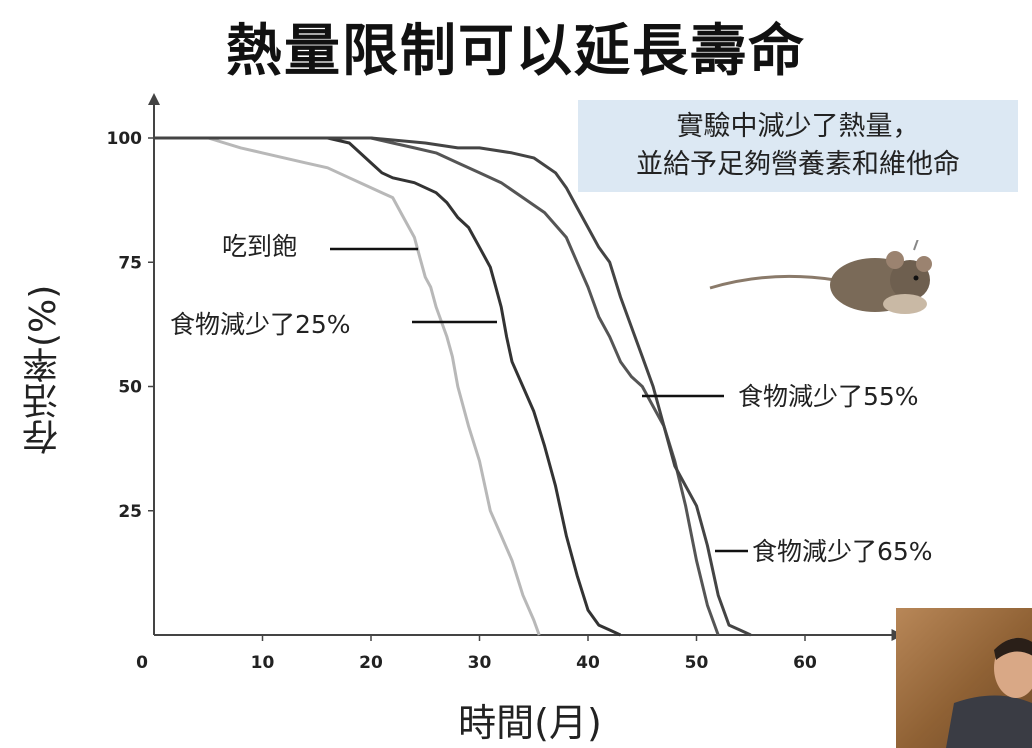 The image size is (1032, 748). I want to click on x-tick-label: 10, so click(263, 663).